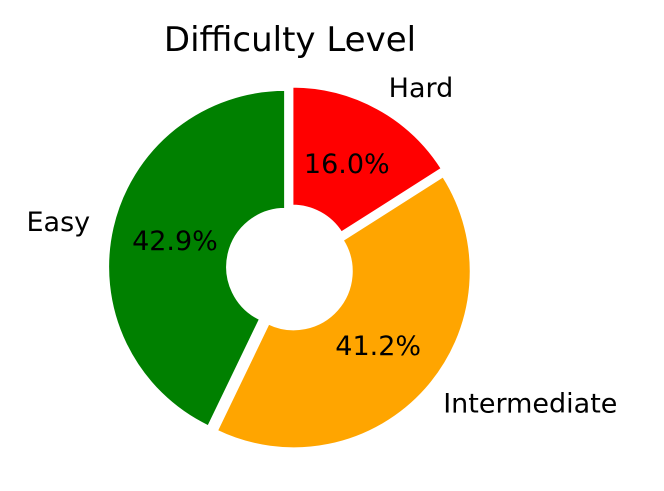 The height and width of the screenshot is (491, 664). I want to click on category-label-hard: Hard, so click(421, 88).